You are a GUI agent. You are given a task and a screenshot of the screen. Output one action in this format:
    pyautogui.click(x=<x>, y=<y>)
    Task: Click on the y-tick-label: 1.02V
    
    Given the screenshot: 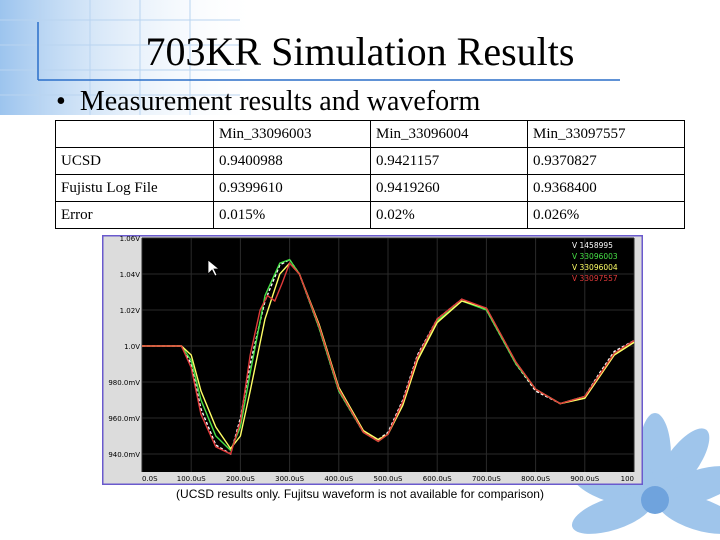 What is the action you would take?
    pyautogui.click(x=130, y=311)
    